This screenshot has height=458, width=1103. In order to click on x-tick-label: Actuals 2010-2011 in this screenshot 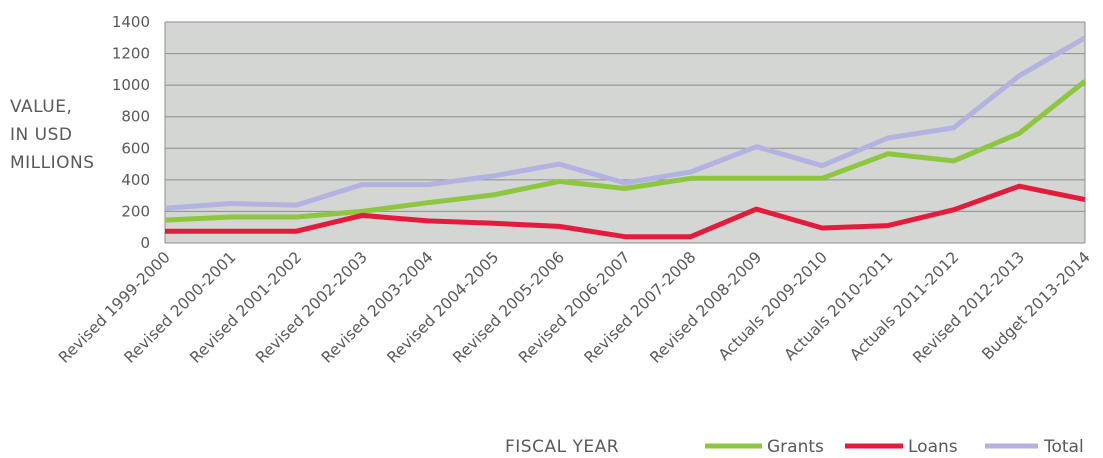, I will do `click(839, 306)`.